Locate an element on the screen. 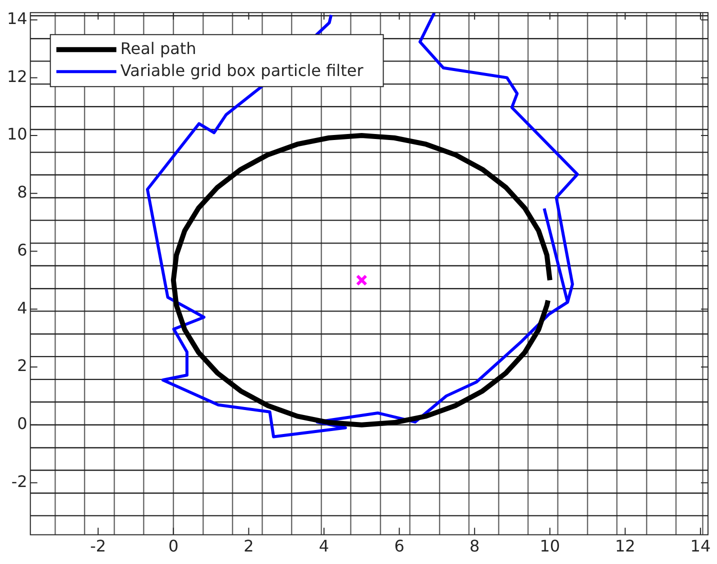 The width and height of the screenshot is (717, 564). legend-label: Real path is located at coordinates (158, 48).